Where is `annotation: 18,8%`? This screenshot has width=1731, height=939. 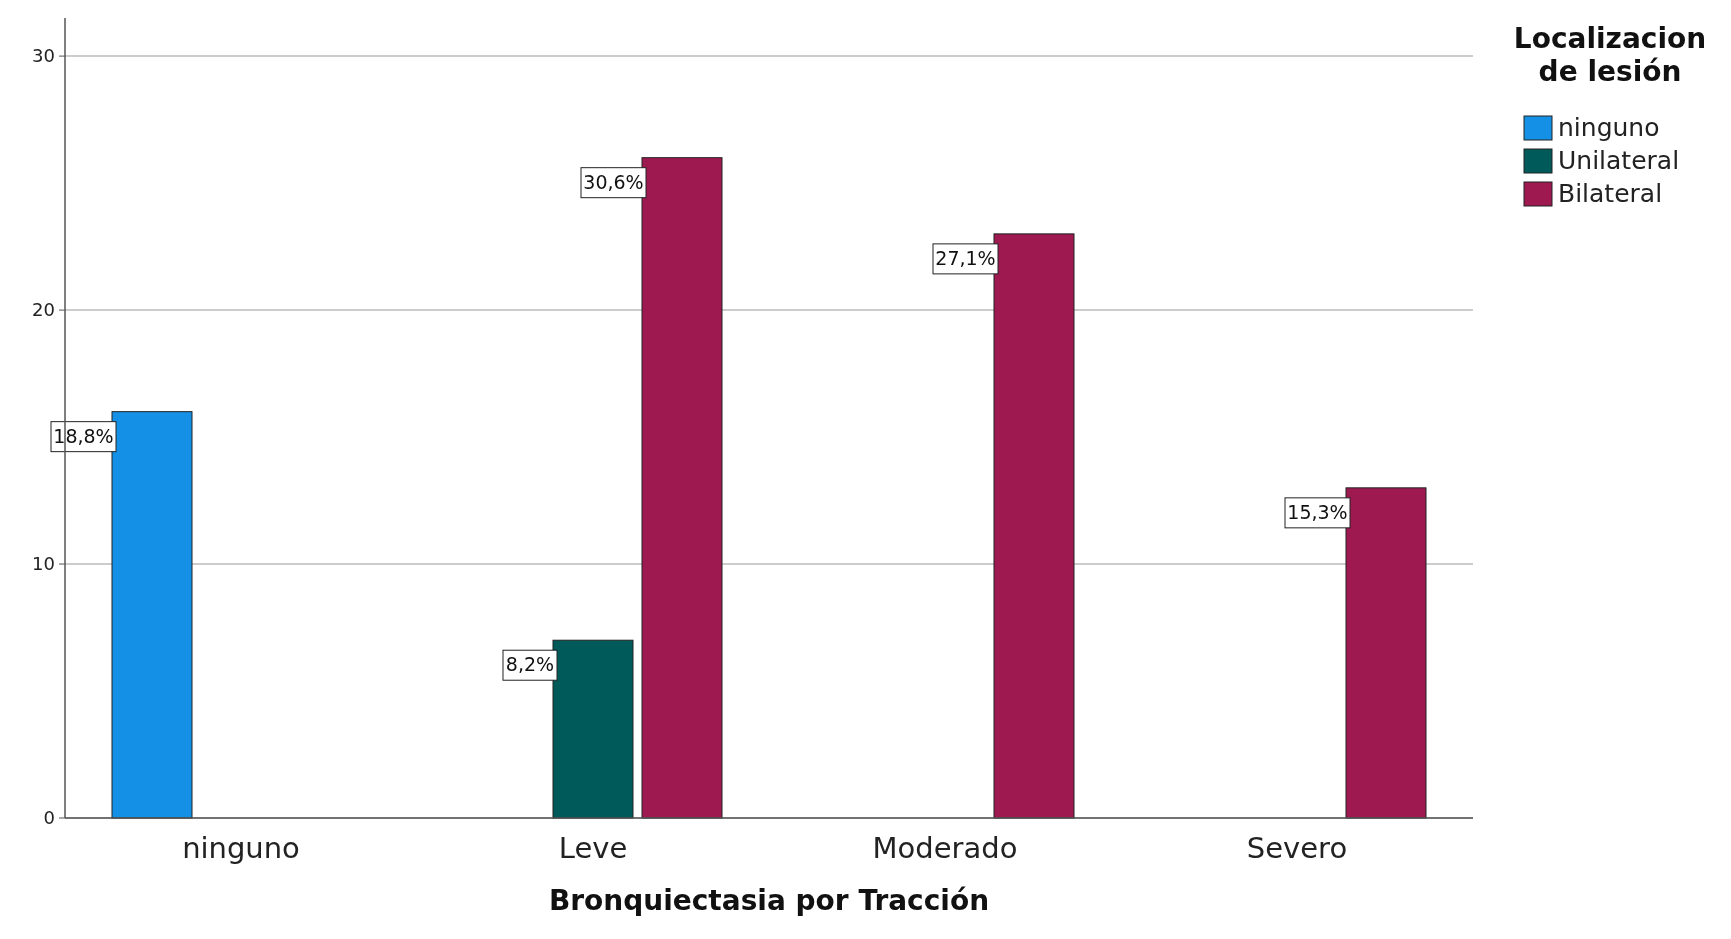 annotation: 18,8% is located at coordinates (83, 435).